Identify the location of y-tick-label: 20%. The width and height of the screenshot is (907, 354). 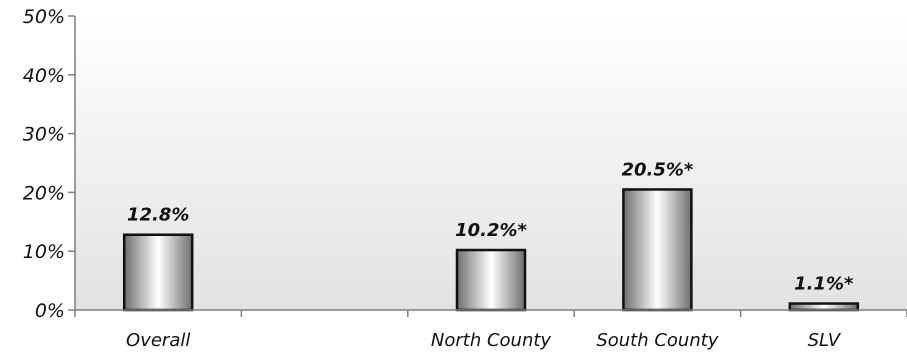
(44, 193).